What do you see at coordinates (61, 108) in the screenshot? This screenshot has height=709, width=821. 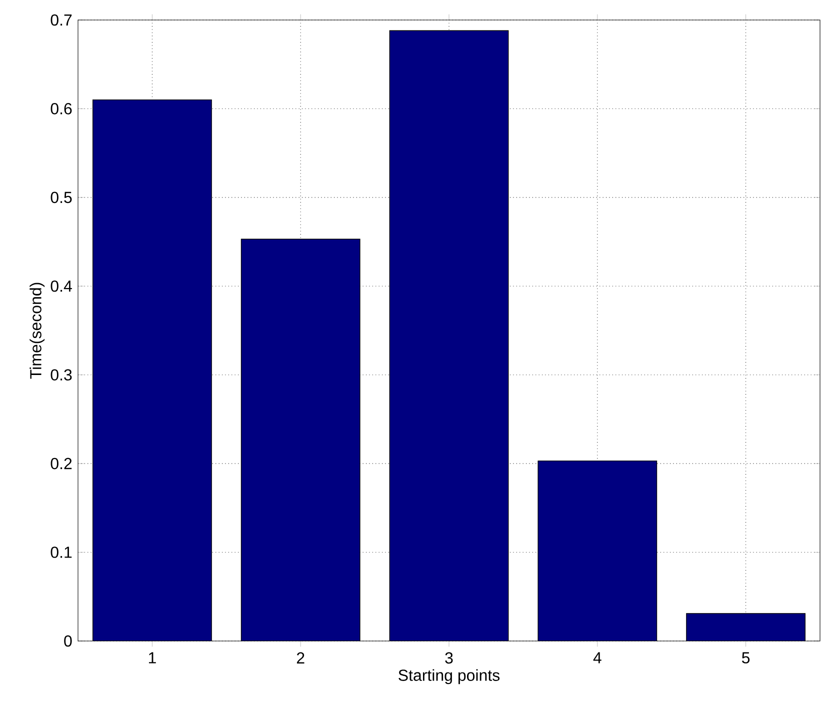 I see `y-tick-label: 0.6` at bounding box center [61, 108].